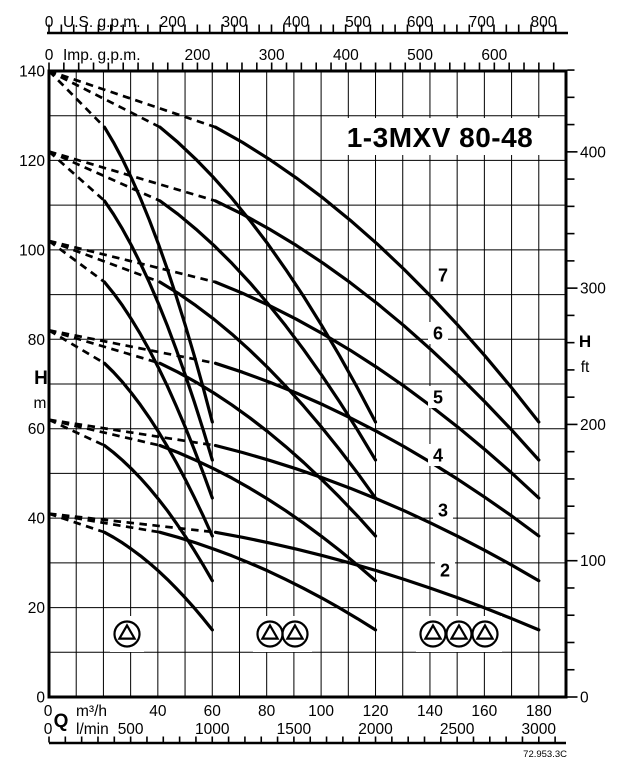  I want to click on curve-dashed-3pump-stage5, so click(132, 261).